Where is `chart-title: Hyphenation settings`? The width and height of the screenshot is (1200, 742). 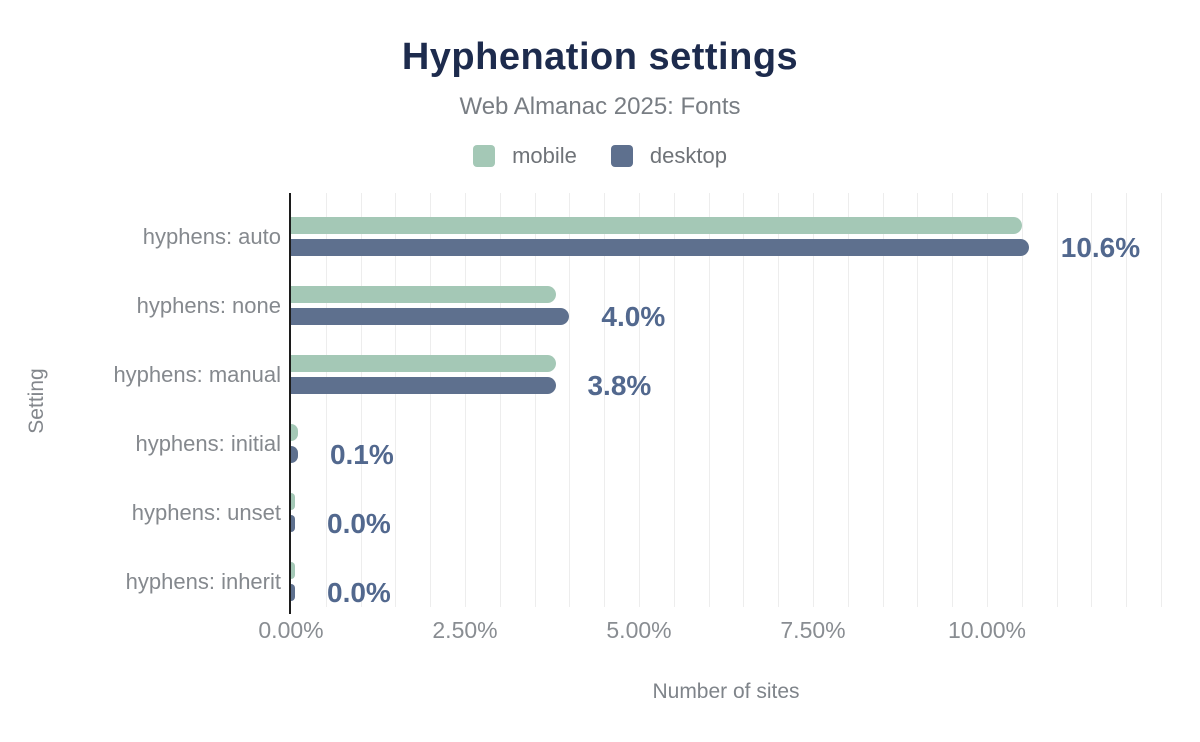
chart-title: Hyphenation settings is located at coordinates (600, 57).